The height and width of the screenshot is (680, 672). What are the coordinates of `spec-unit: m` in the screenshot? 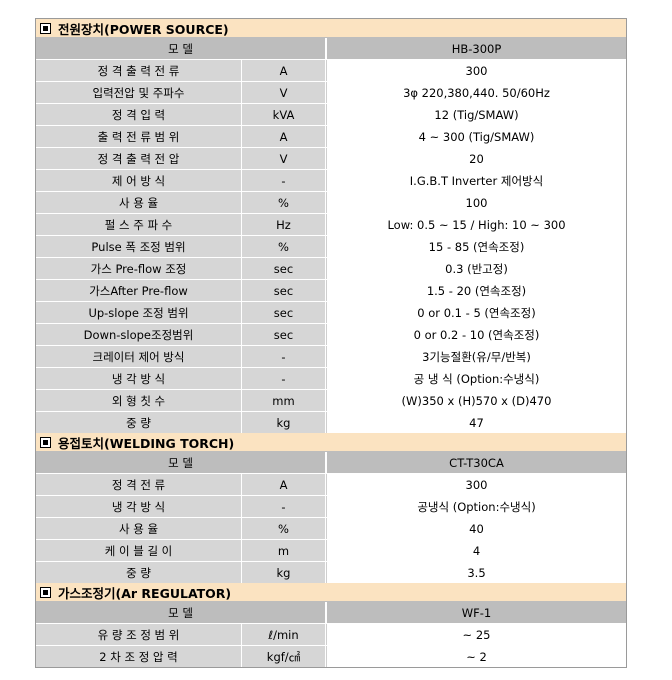 It's located at (284, 550).